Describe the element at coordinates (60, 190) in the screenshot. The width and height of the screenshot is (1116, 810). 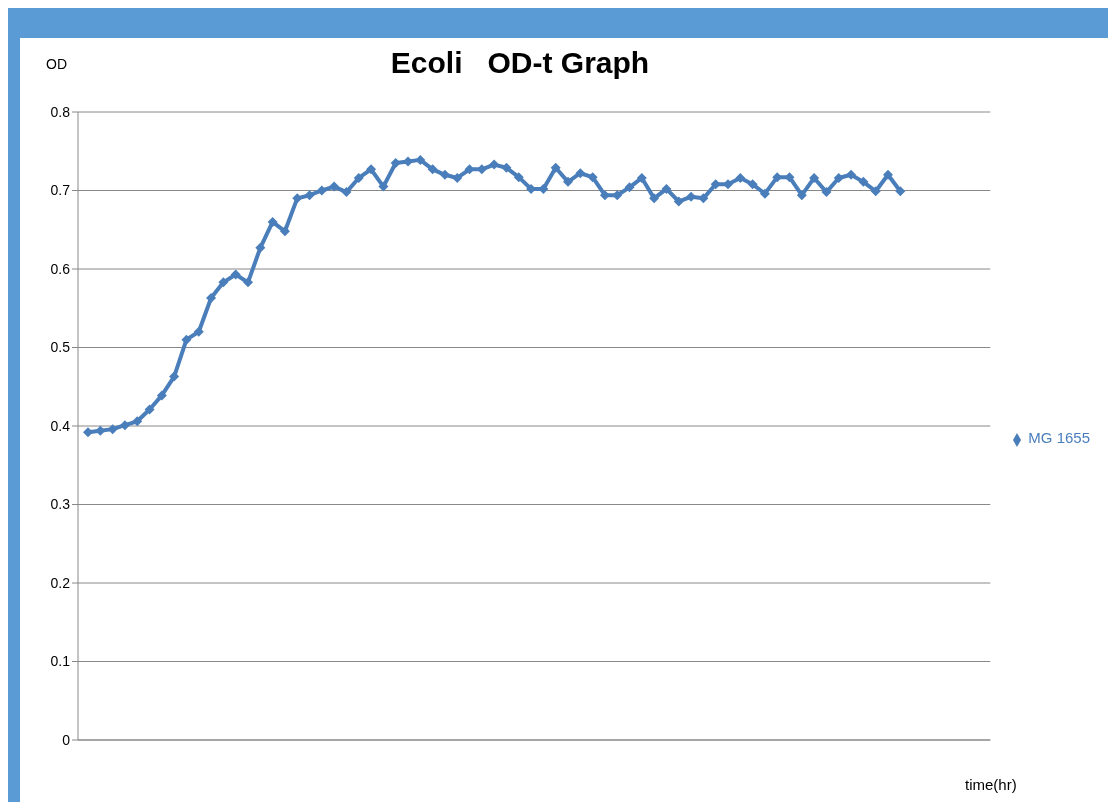
I see `y-tick-label: 0.7` at that location.